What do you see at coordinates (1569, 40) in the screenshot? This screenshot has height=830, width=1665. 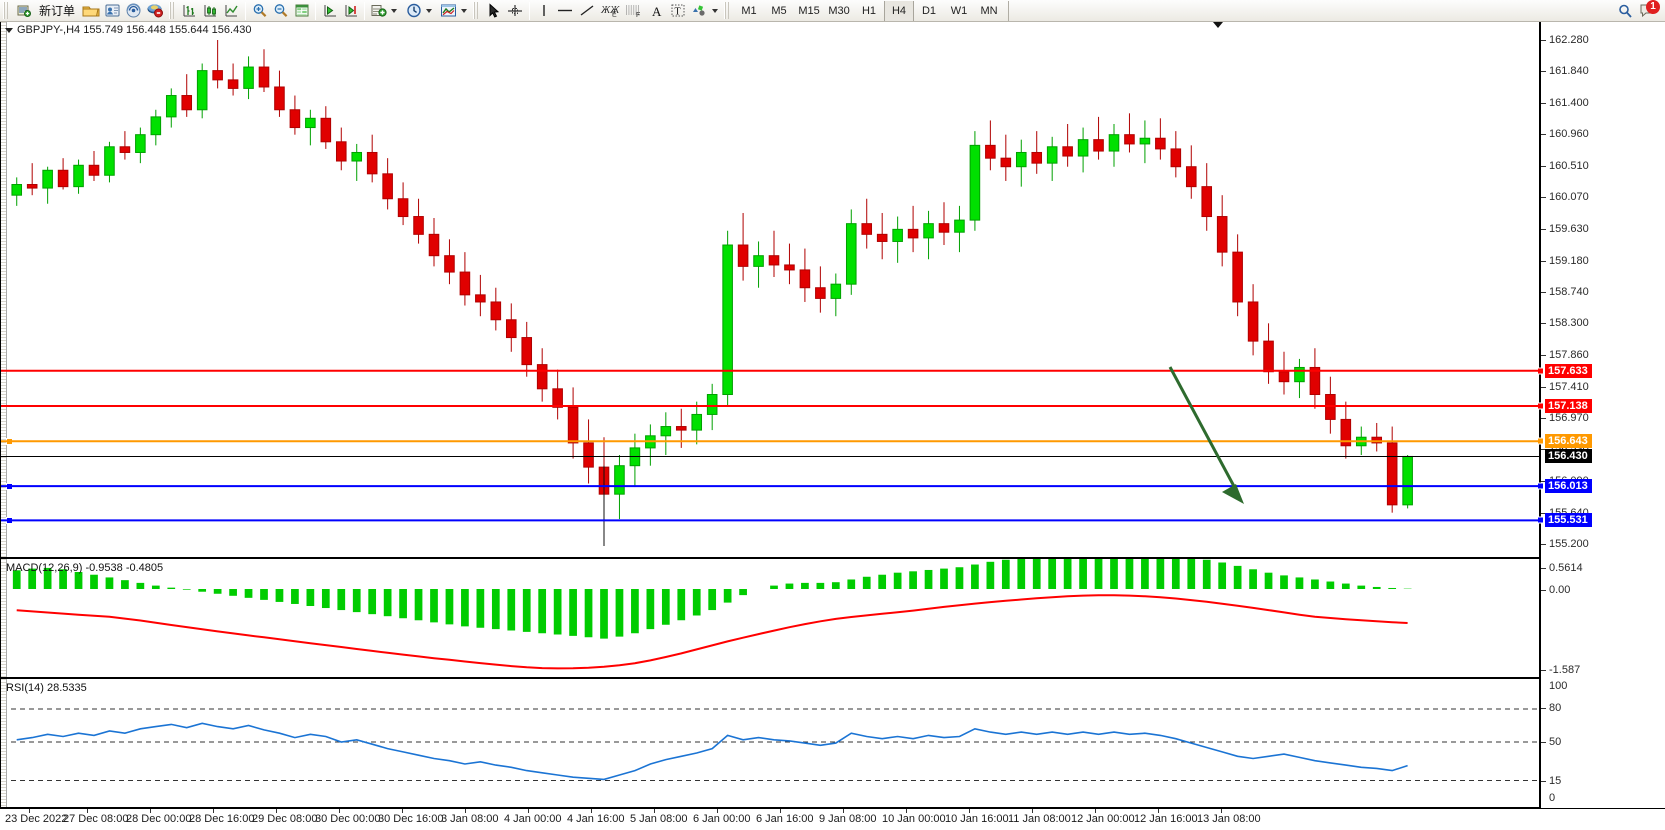 I see `price-tick-label: 162.280` at bounding box center [1569, 40].